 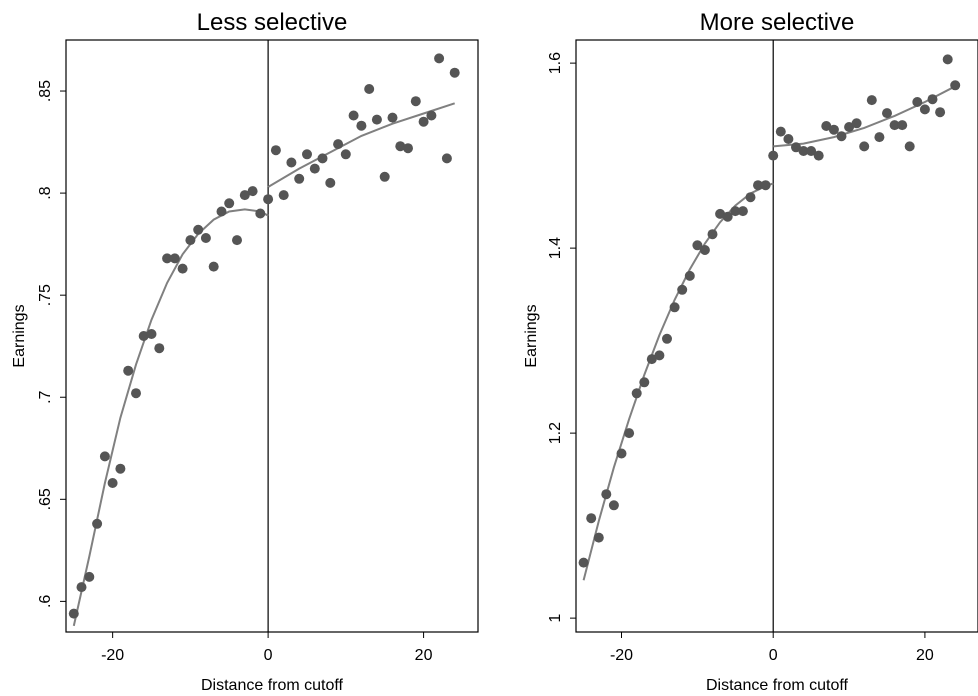 I want to click on y-tick-label: 1.2, so click(x=555, y=433).